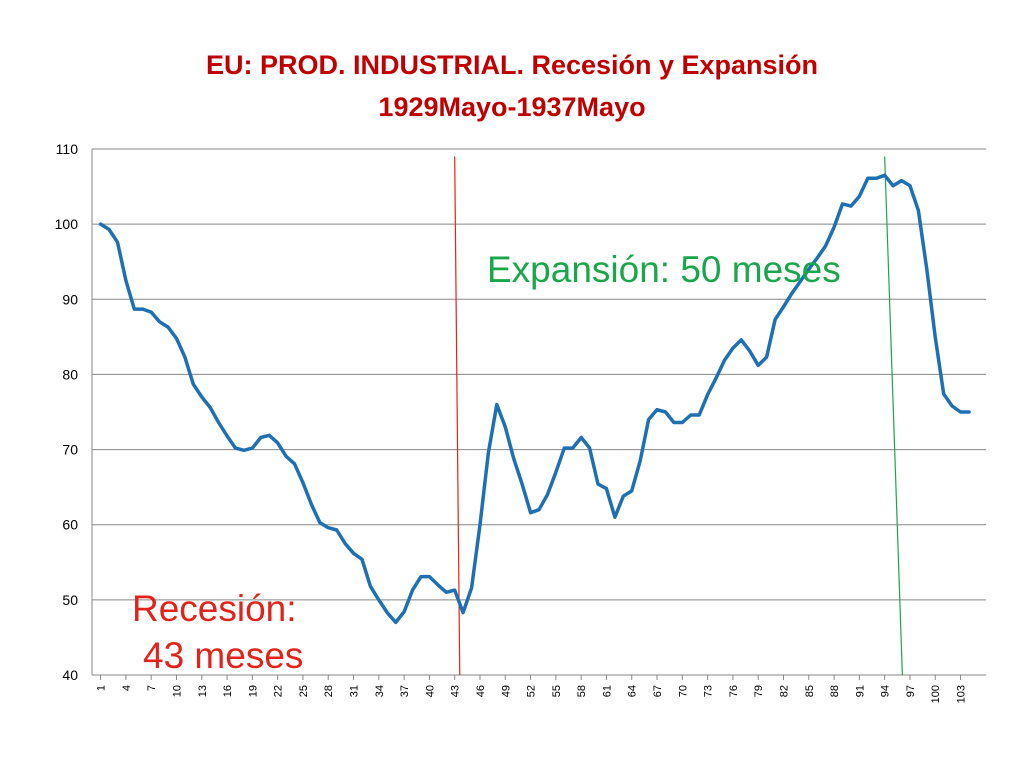 The height and width of the screenshot is (768, 1024). I want to click on x-tick-label: 64, so click(633, 691).